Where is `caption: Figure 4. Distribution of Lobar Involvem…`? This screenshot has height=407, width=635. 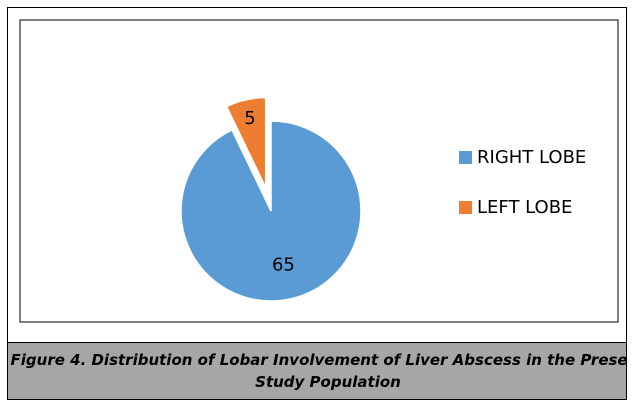
caption: Figure 4. Distribution of Lobar Involvem… is located at coordinates (318, 371).